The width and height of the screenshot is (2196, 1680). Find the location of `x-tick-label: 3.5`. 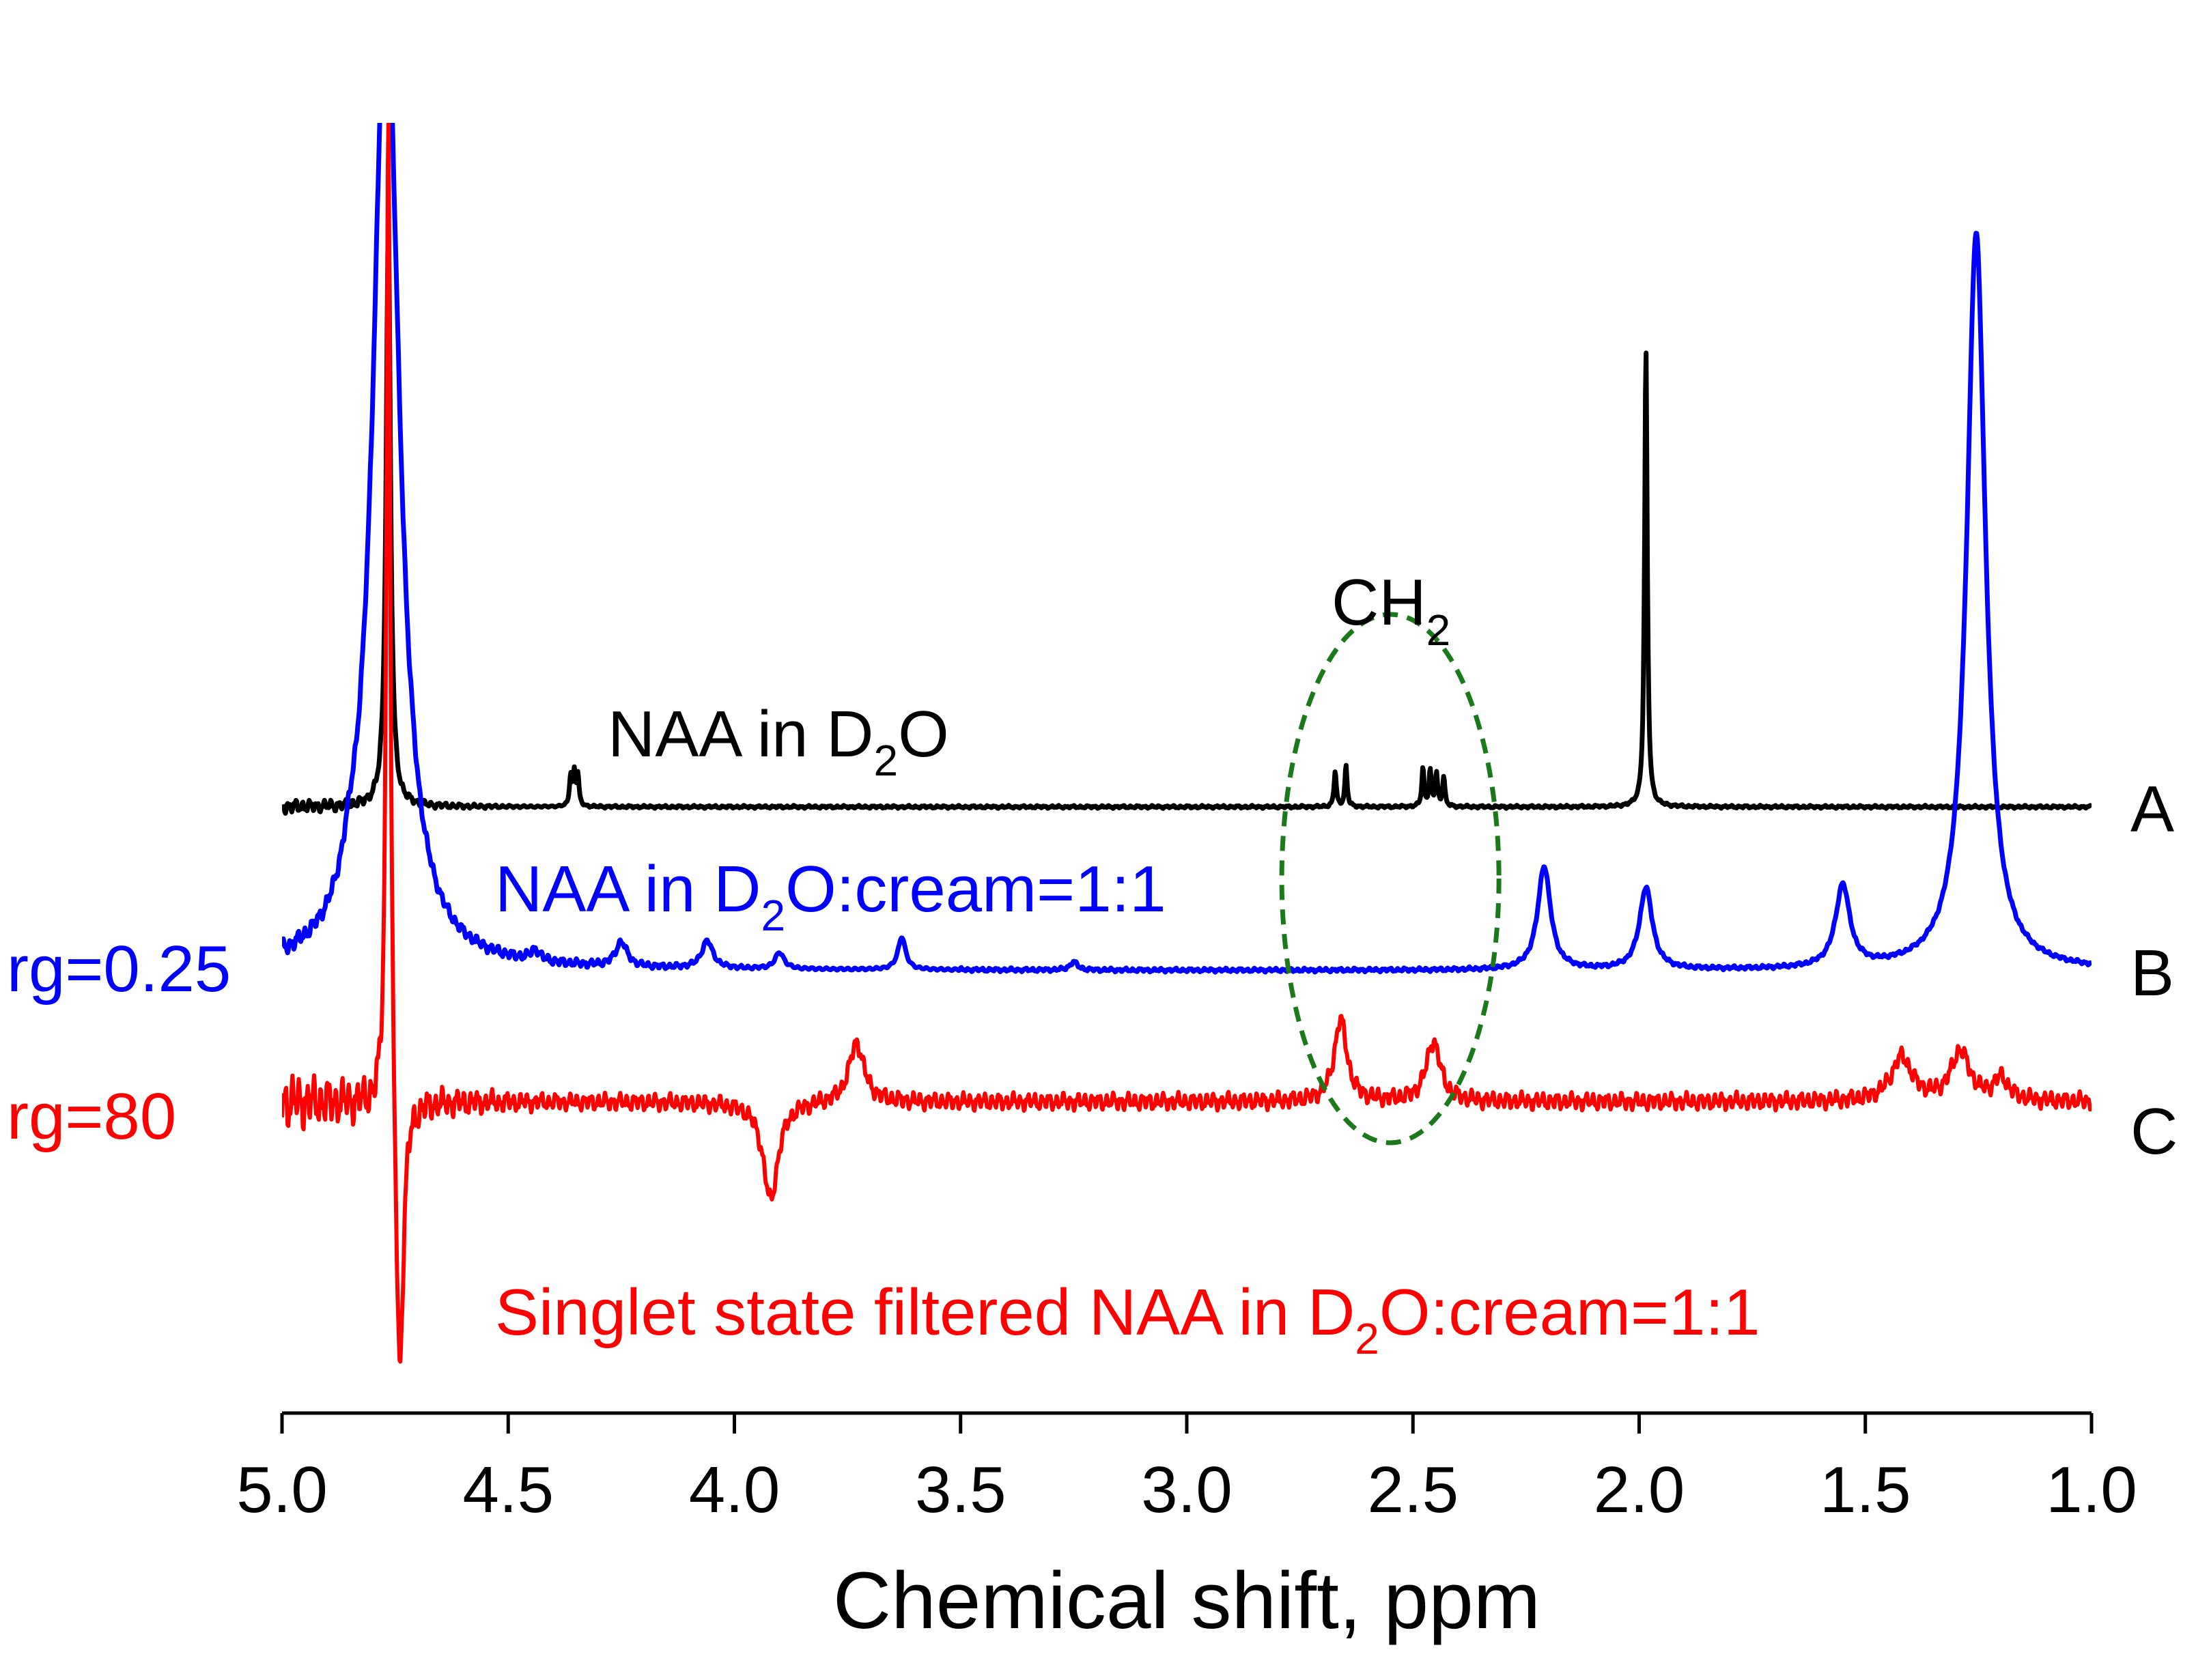

x-tick-label: 3.5 is located at coordinates (960, 1489).